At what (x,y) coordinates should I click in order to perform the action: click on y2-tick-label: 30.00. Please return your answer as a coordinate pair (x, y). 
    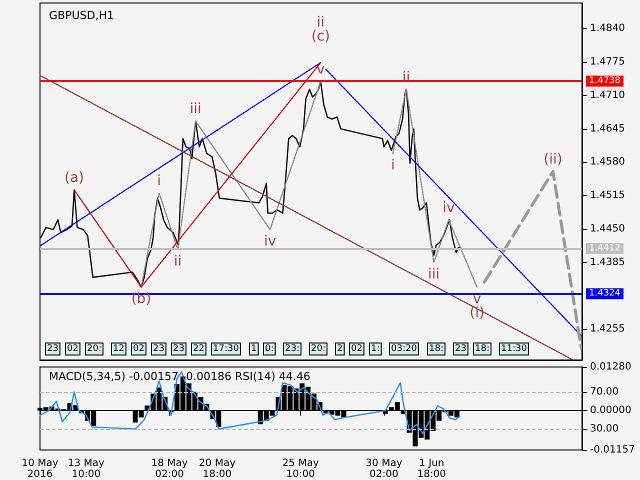
    Looking at the image, I should click on (604, 428).